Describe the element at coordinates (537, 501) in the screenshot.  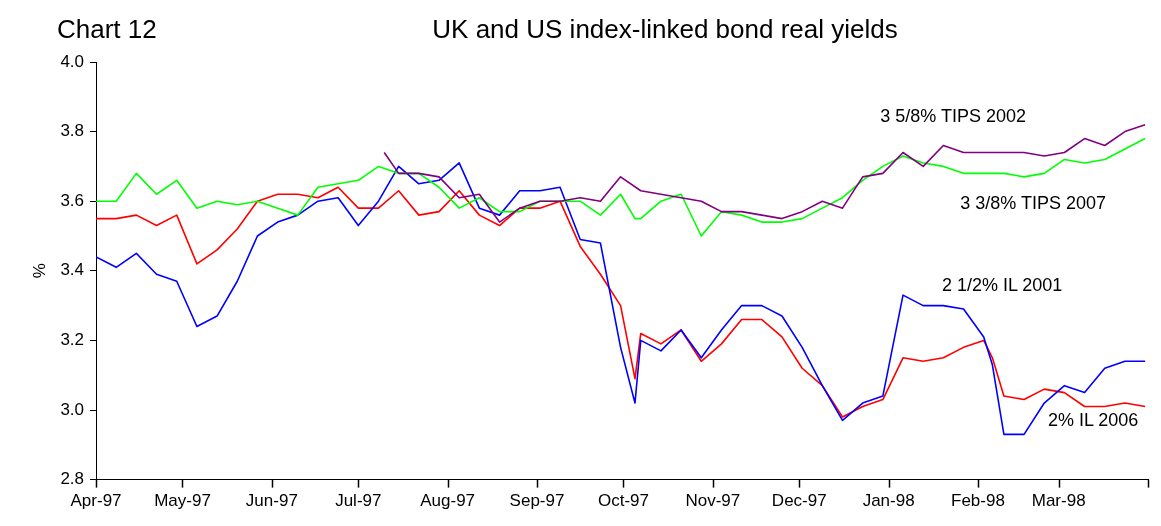
I see `x-tick-label: Sep-97` at that location.